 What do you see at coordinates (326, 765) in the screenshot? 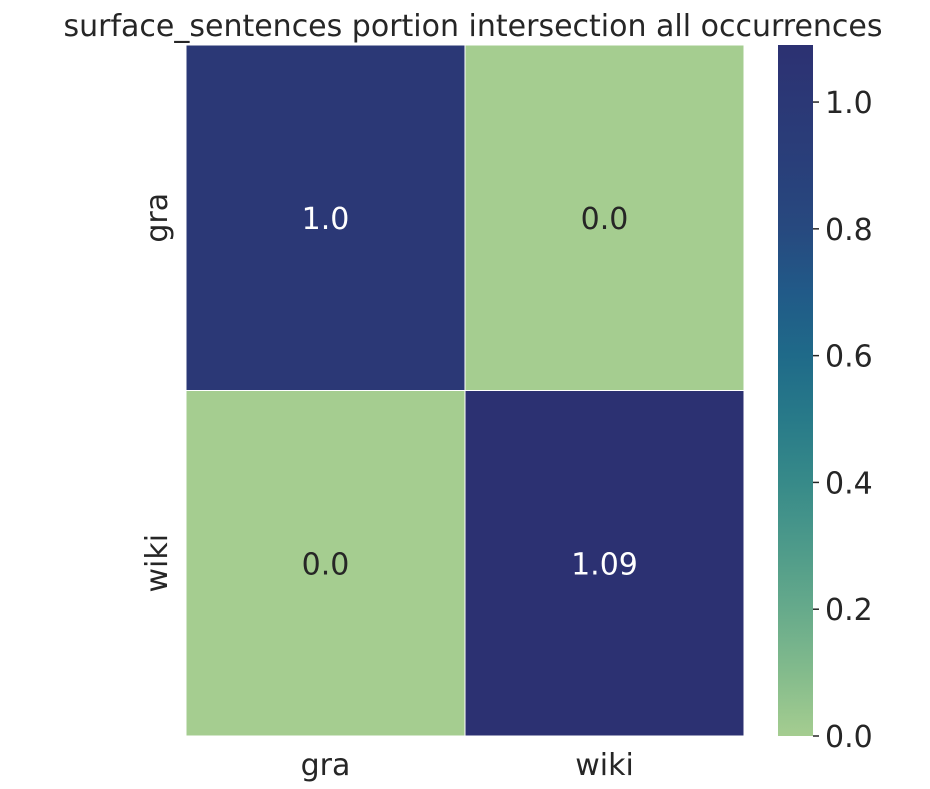
I see `x-tick-label: gra` at bounding box center [326, 765].